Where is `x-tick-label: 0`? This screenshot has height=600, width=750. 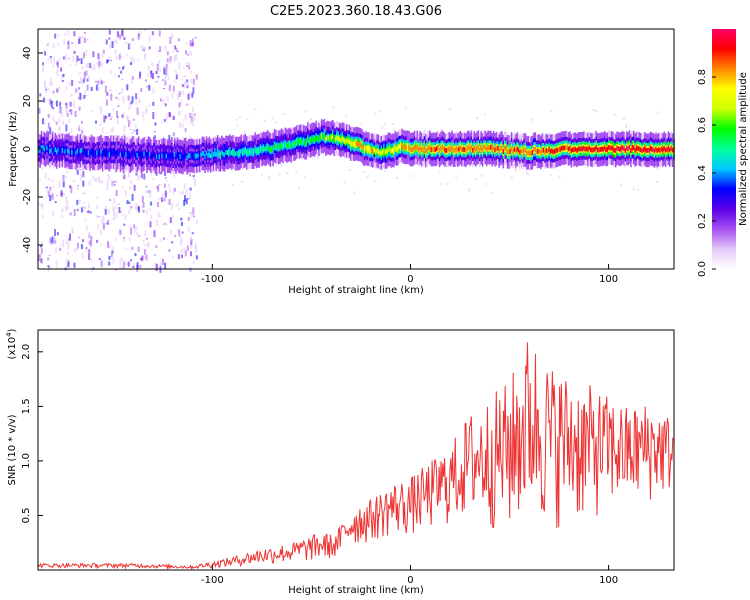
x-tick-label: 0 is located at coordinates (410, 580).